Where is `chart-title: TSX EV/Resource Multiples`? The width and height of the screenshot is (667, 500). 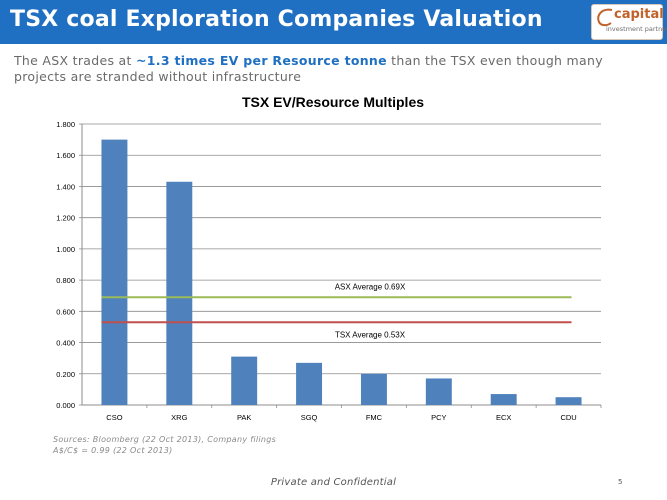
chart-title: TSX EV/Resource Multiples is located at coordinates (333, 102).